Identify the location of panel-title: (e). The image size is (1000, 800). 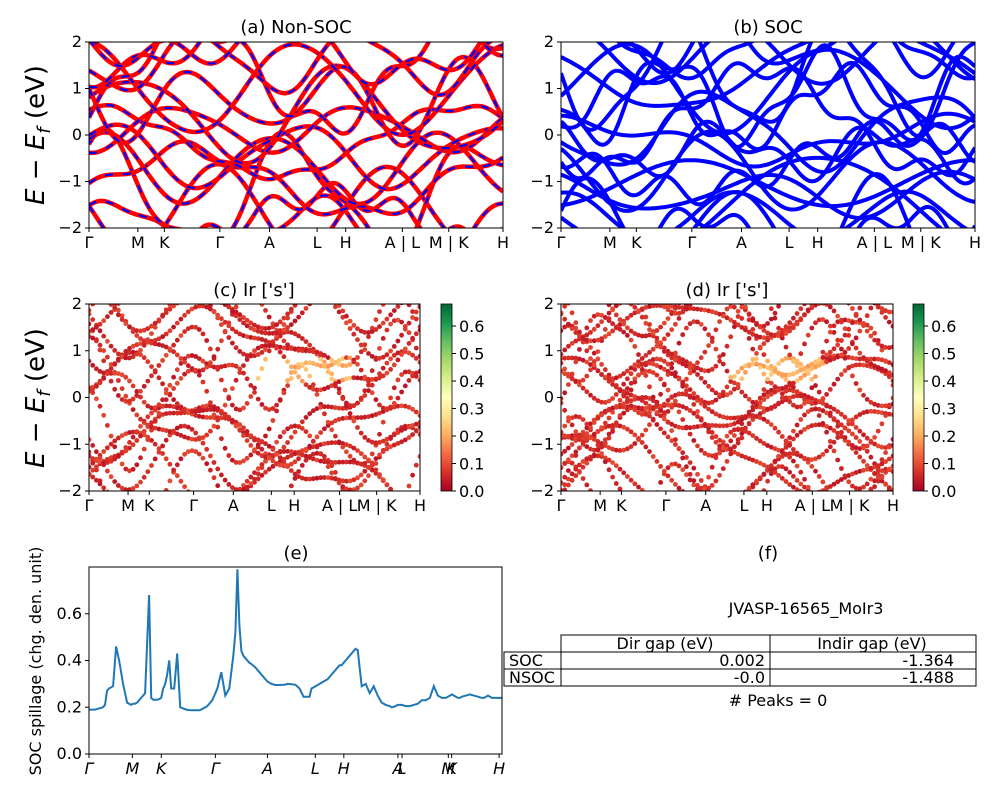
(295, 553).